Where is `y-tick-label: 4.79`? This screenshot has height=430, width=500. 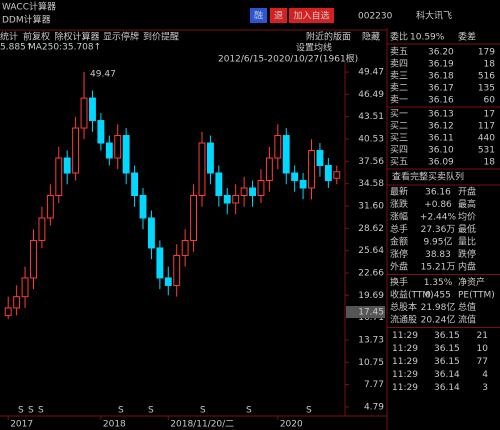 y-tick-label: 4.79 is located at coordinates (374, 407).